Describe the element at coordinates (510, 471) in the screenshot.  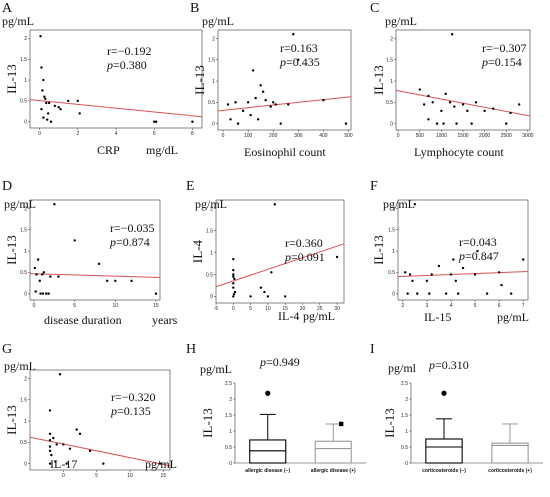
I see `category-label: corticosteroids (+)` at that location.